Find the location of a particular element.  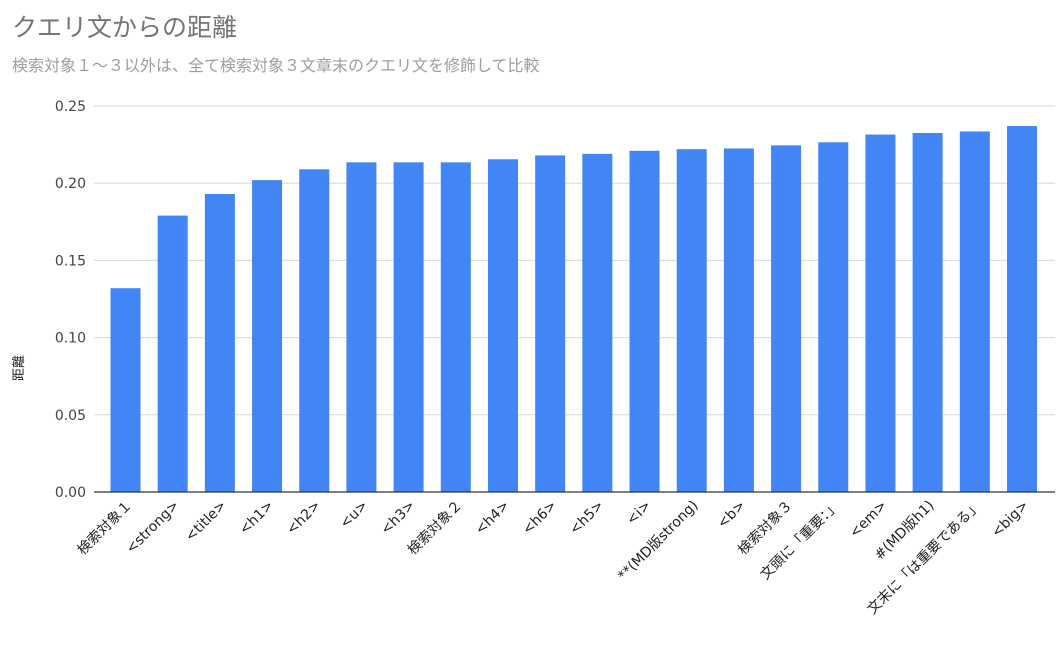

x-category-label: <big> is located at coordinates (1010, 519).